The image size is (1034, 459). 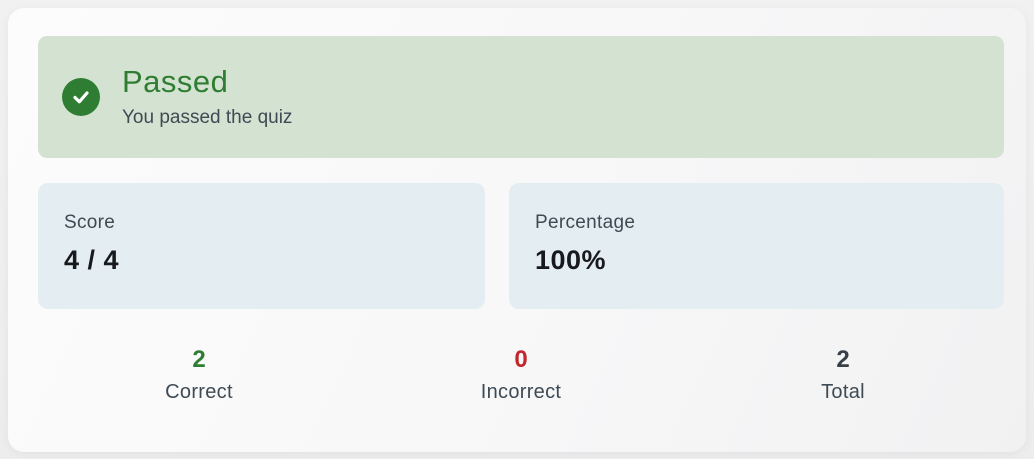 What do you see at coordinates (261, 246) in the screenshot?
I see `score-card: Score 4 / 4` at bounding box center [261, 246].